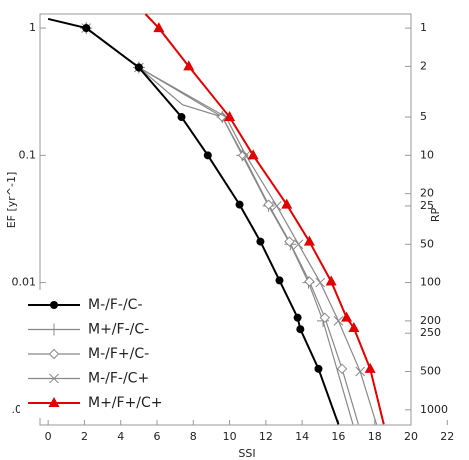 Image resolution: width=469 pixels, height=460 pixels. Describe the element at coordinates (338, 436) in the screenshot. I see `x-tick-label: 16` at that location.